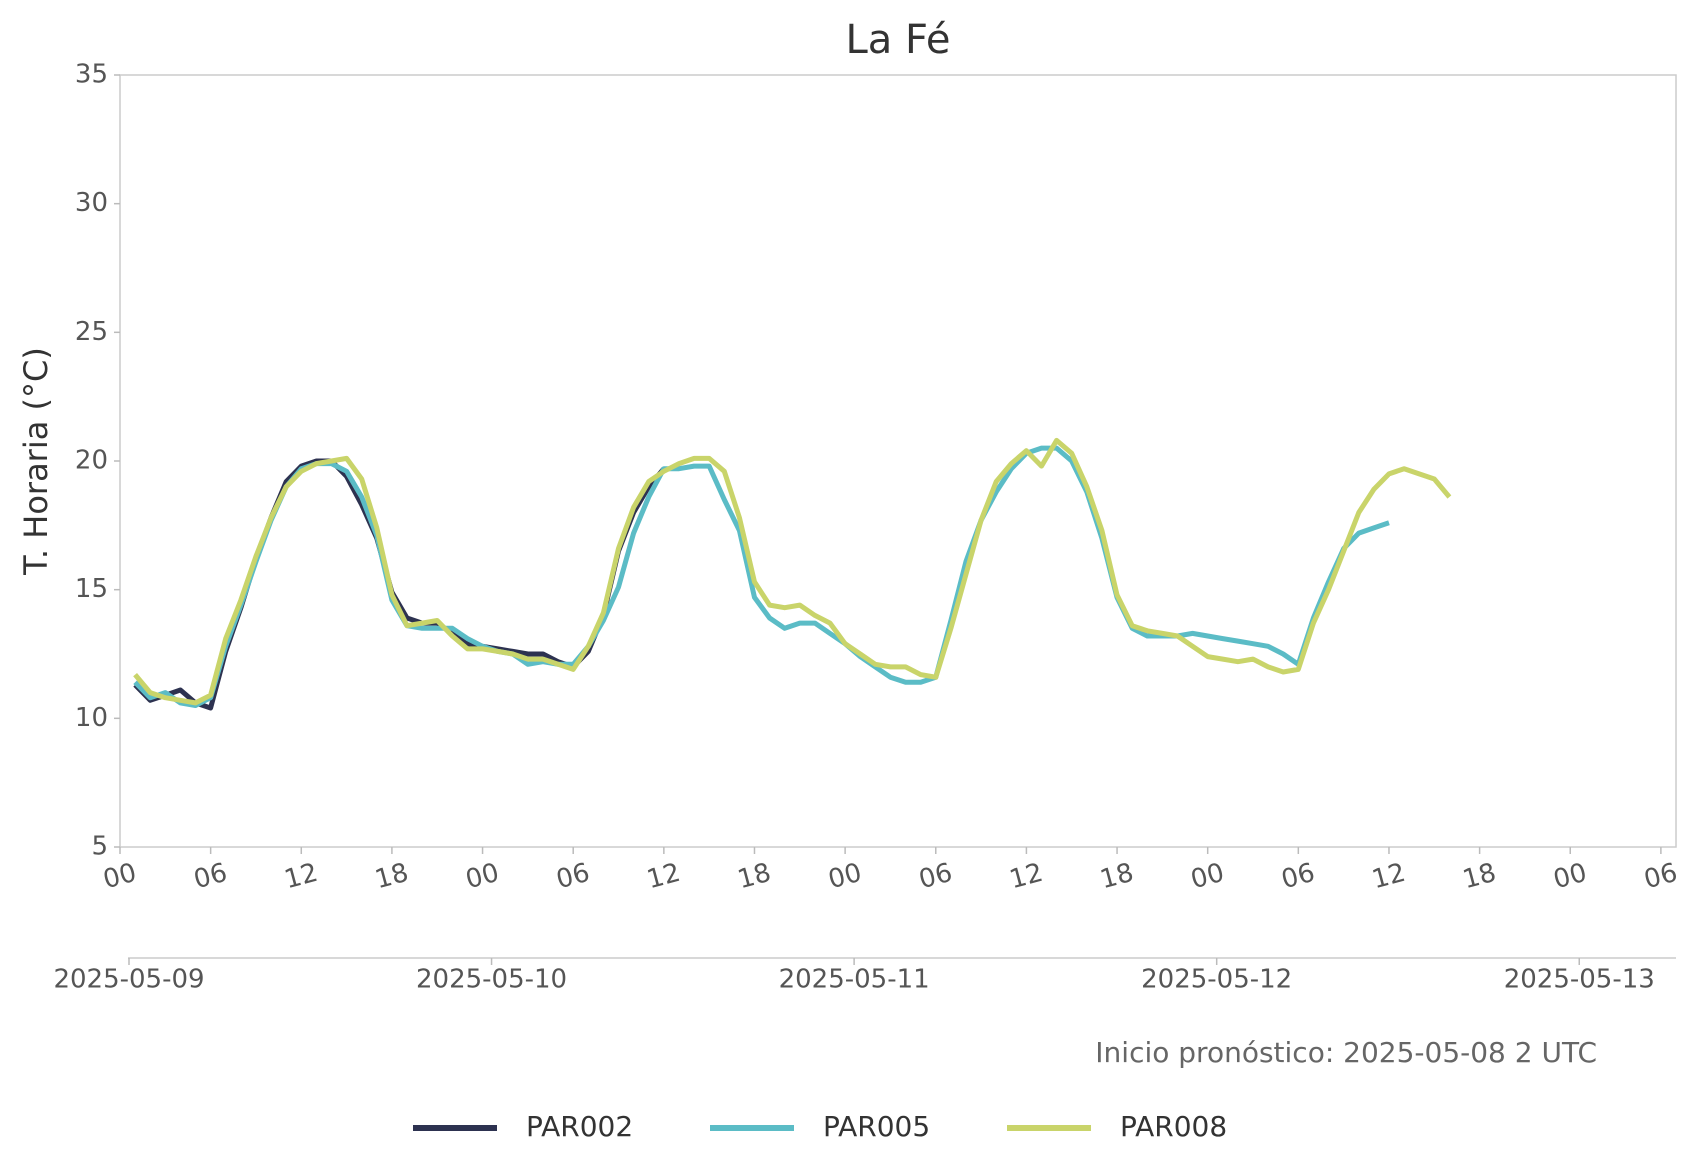 The height and width of the screenshot is (1176, 1695). I want to click on date-tick-label: 2025-05-12, so click(1216, 980).